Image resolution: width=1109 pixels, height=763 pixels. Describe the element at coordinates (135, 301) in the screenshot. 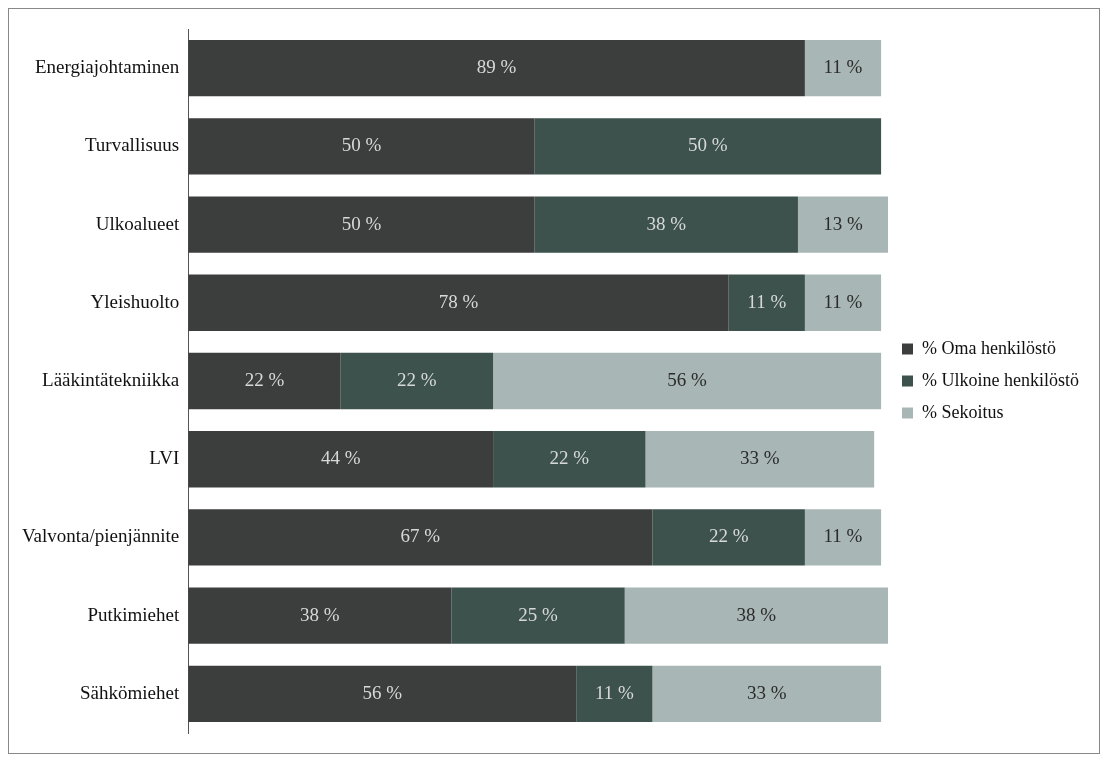

I see `y-tick-label: Yleishuolto` at that location.